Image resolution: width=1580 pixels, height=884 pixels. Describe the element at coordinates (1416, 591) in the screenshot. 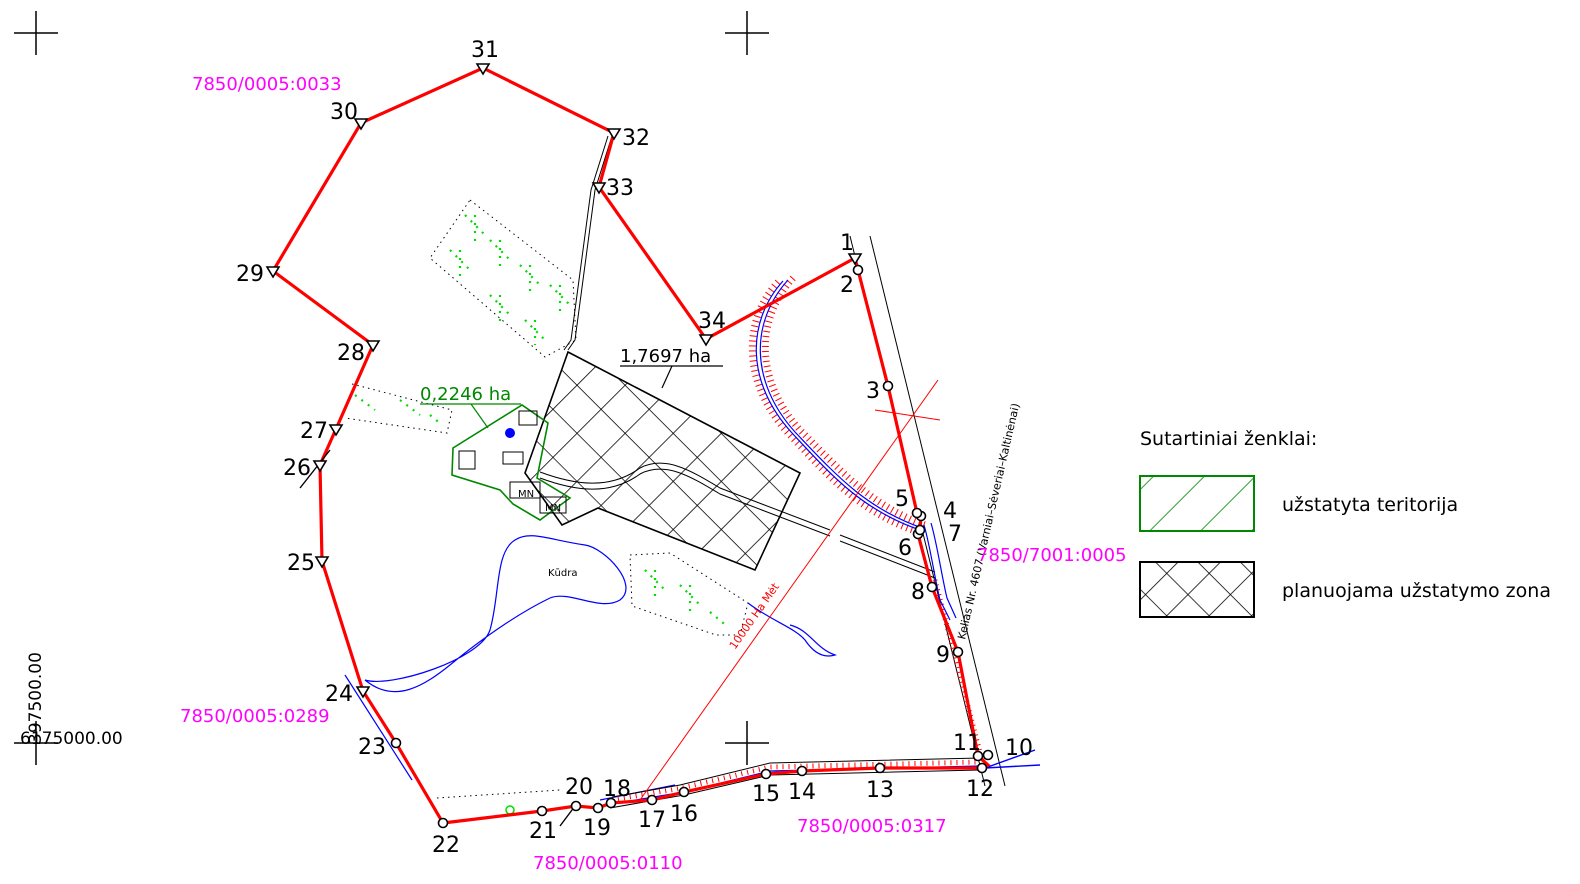

I see `legend-item-planned: planuojama užstatymo zona` at that location.